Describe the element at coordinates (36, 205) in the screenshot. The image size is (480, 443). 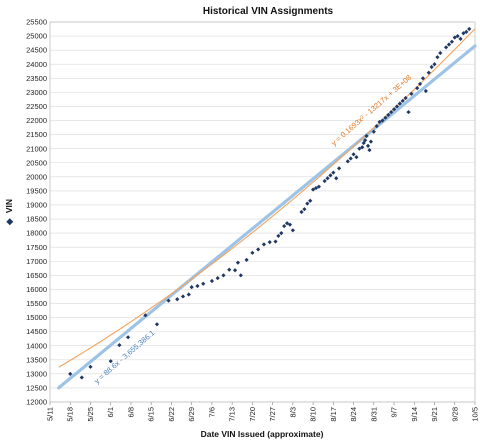
I see `y-tick-label: 19000` at that location.